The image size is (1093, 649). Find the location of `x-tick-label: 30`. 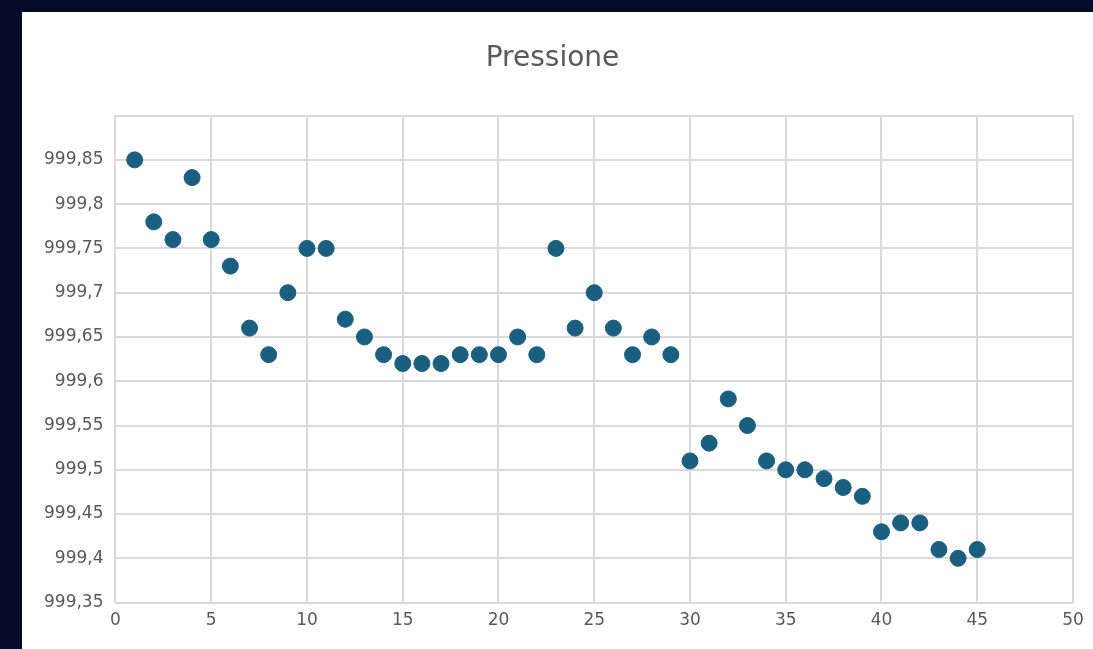

x-tick-label: 30 is located at coordinates (690, 619).